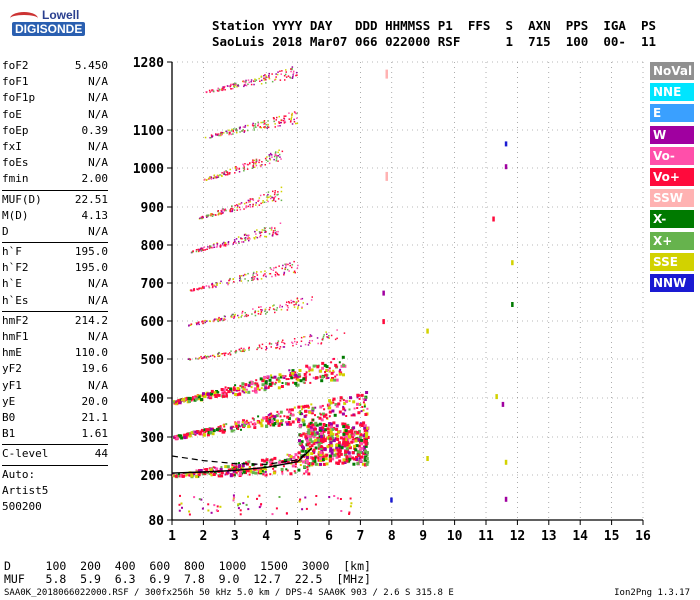 The height and width of the screenshot is (600, 700). What do you see at coordinates (91, 65) in the screenshot?
I see `param-value: 5.450` at bounding box center [91, 65].